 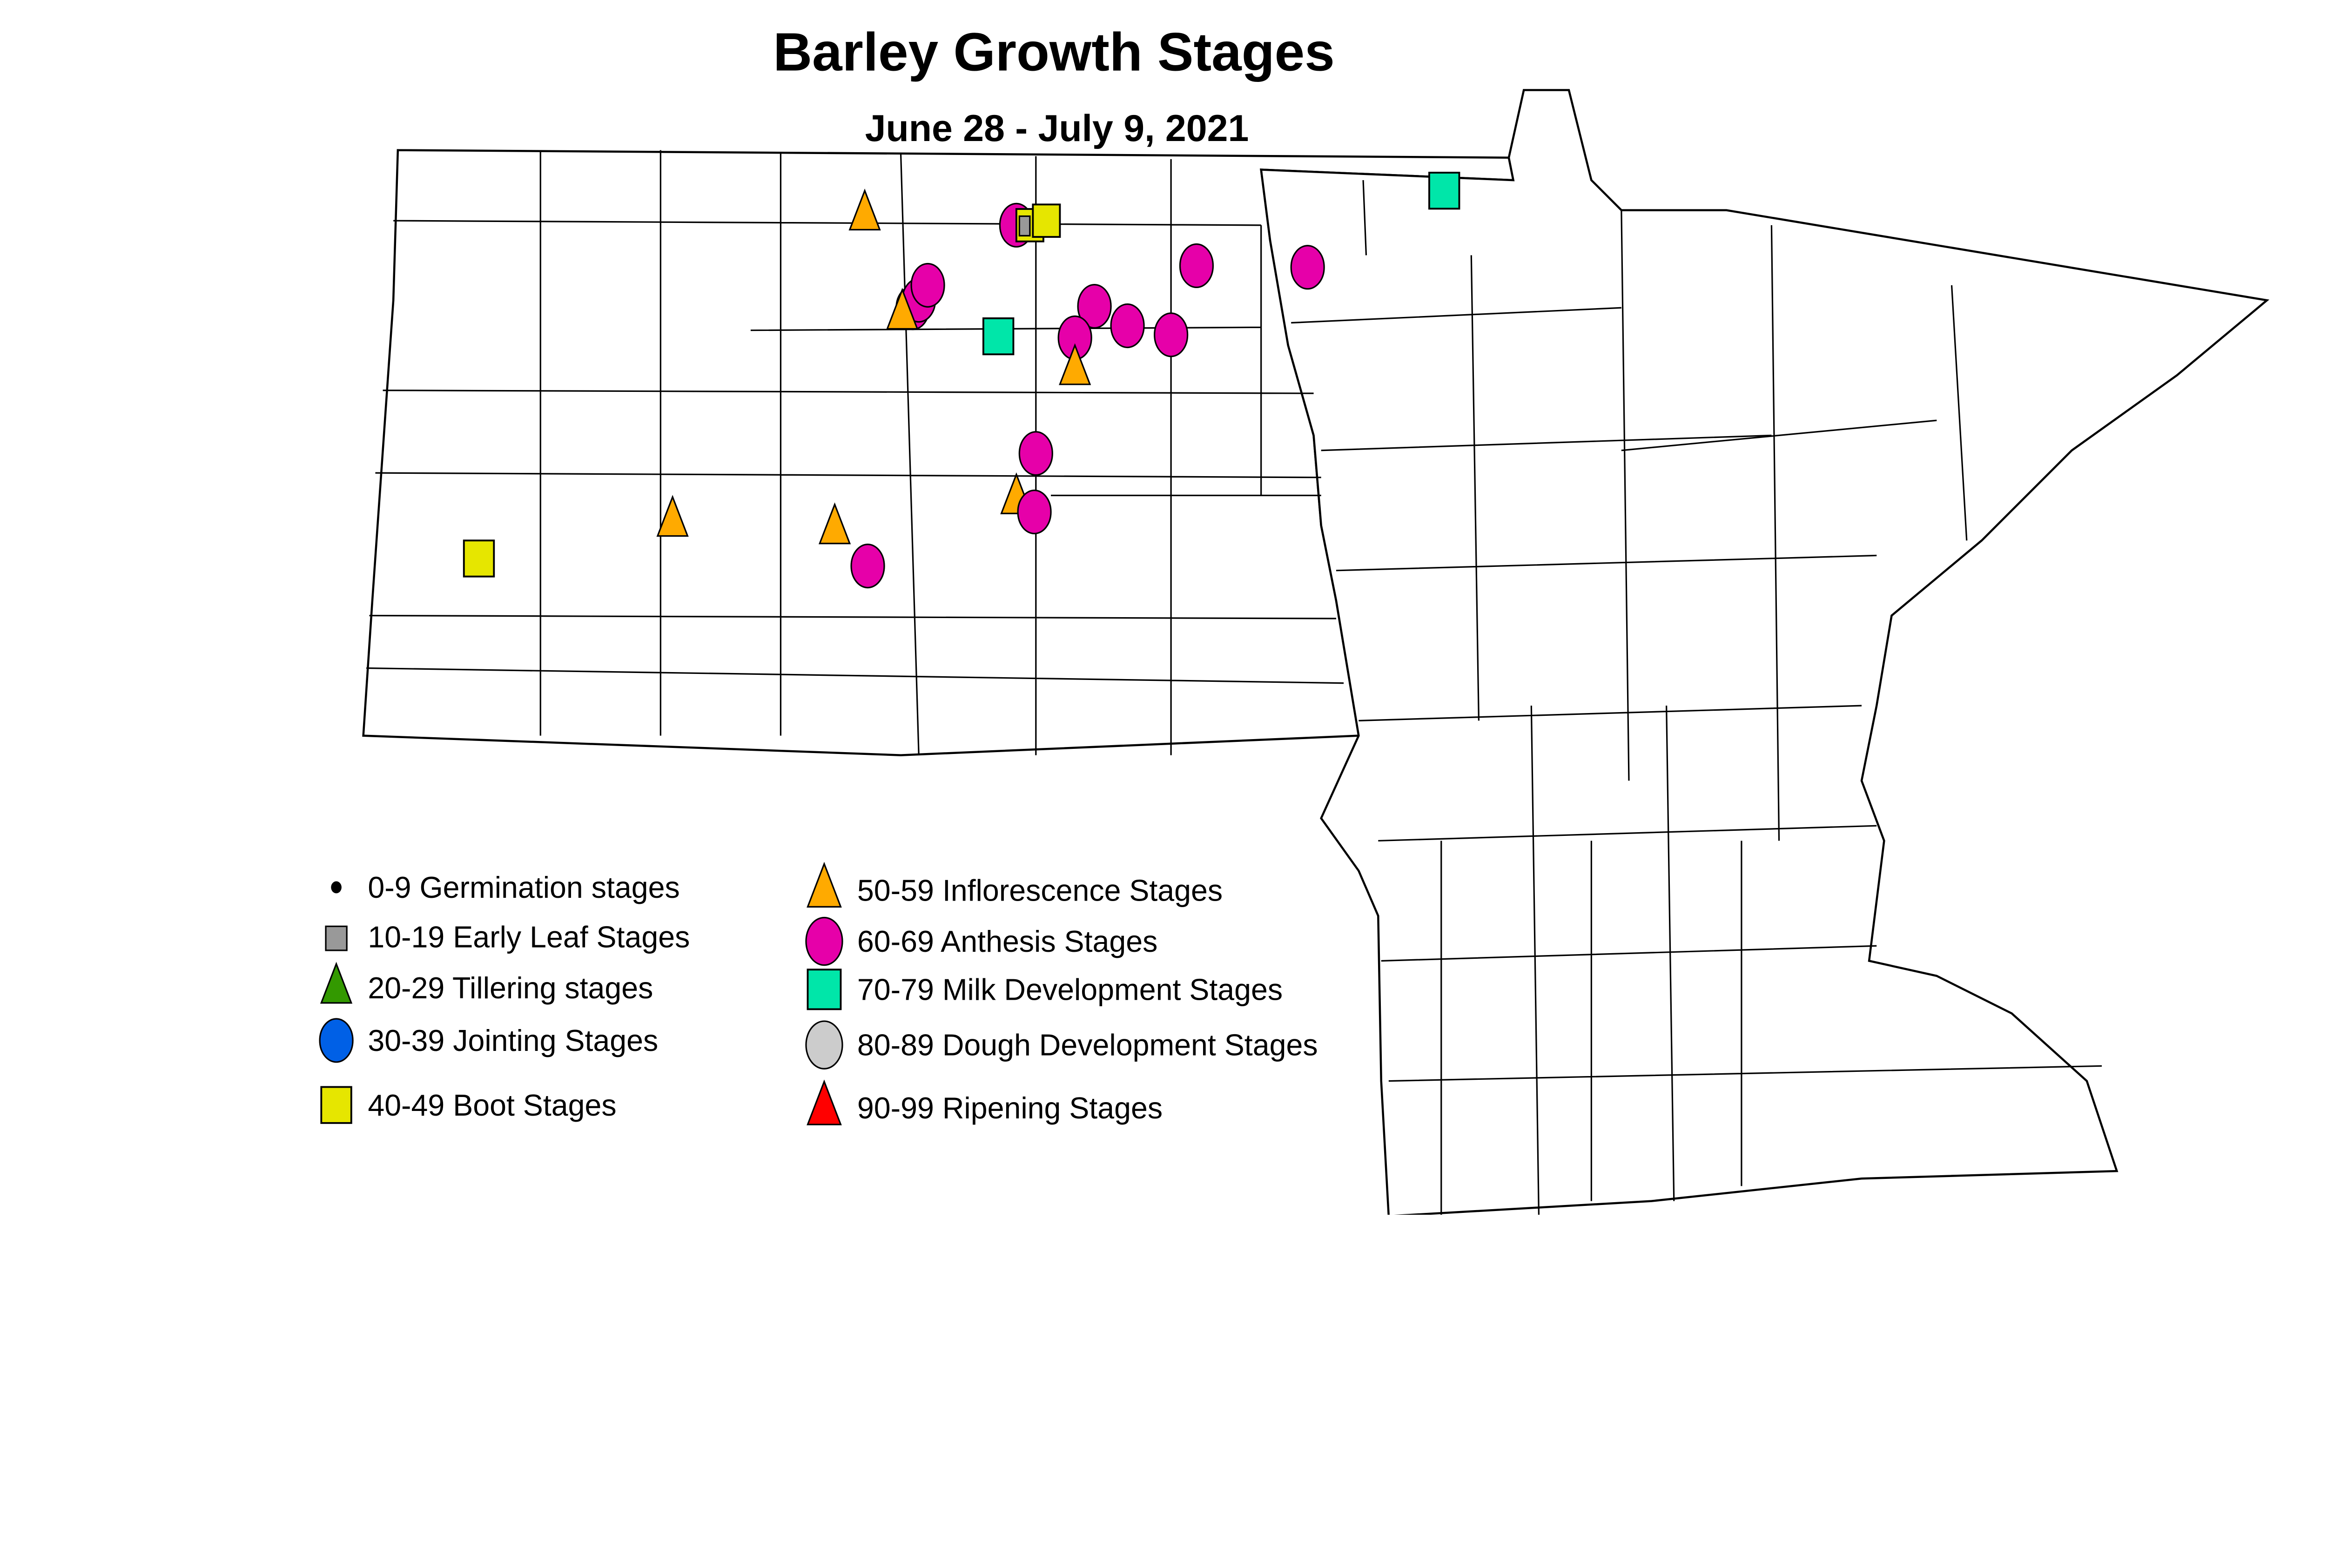 I want to click on map-title: Barley Growth Stages, so click(x=1054, y=52).